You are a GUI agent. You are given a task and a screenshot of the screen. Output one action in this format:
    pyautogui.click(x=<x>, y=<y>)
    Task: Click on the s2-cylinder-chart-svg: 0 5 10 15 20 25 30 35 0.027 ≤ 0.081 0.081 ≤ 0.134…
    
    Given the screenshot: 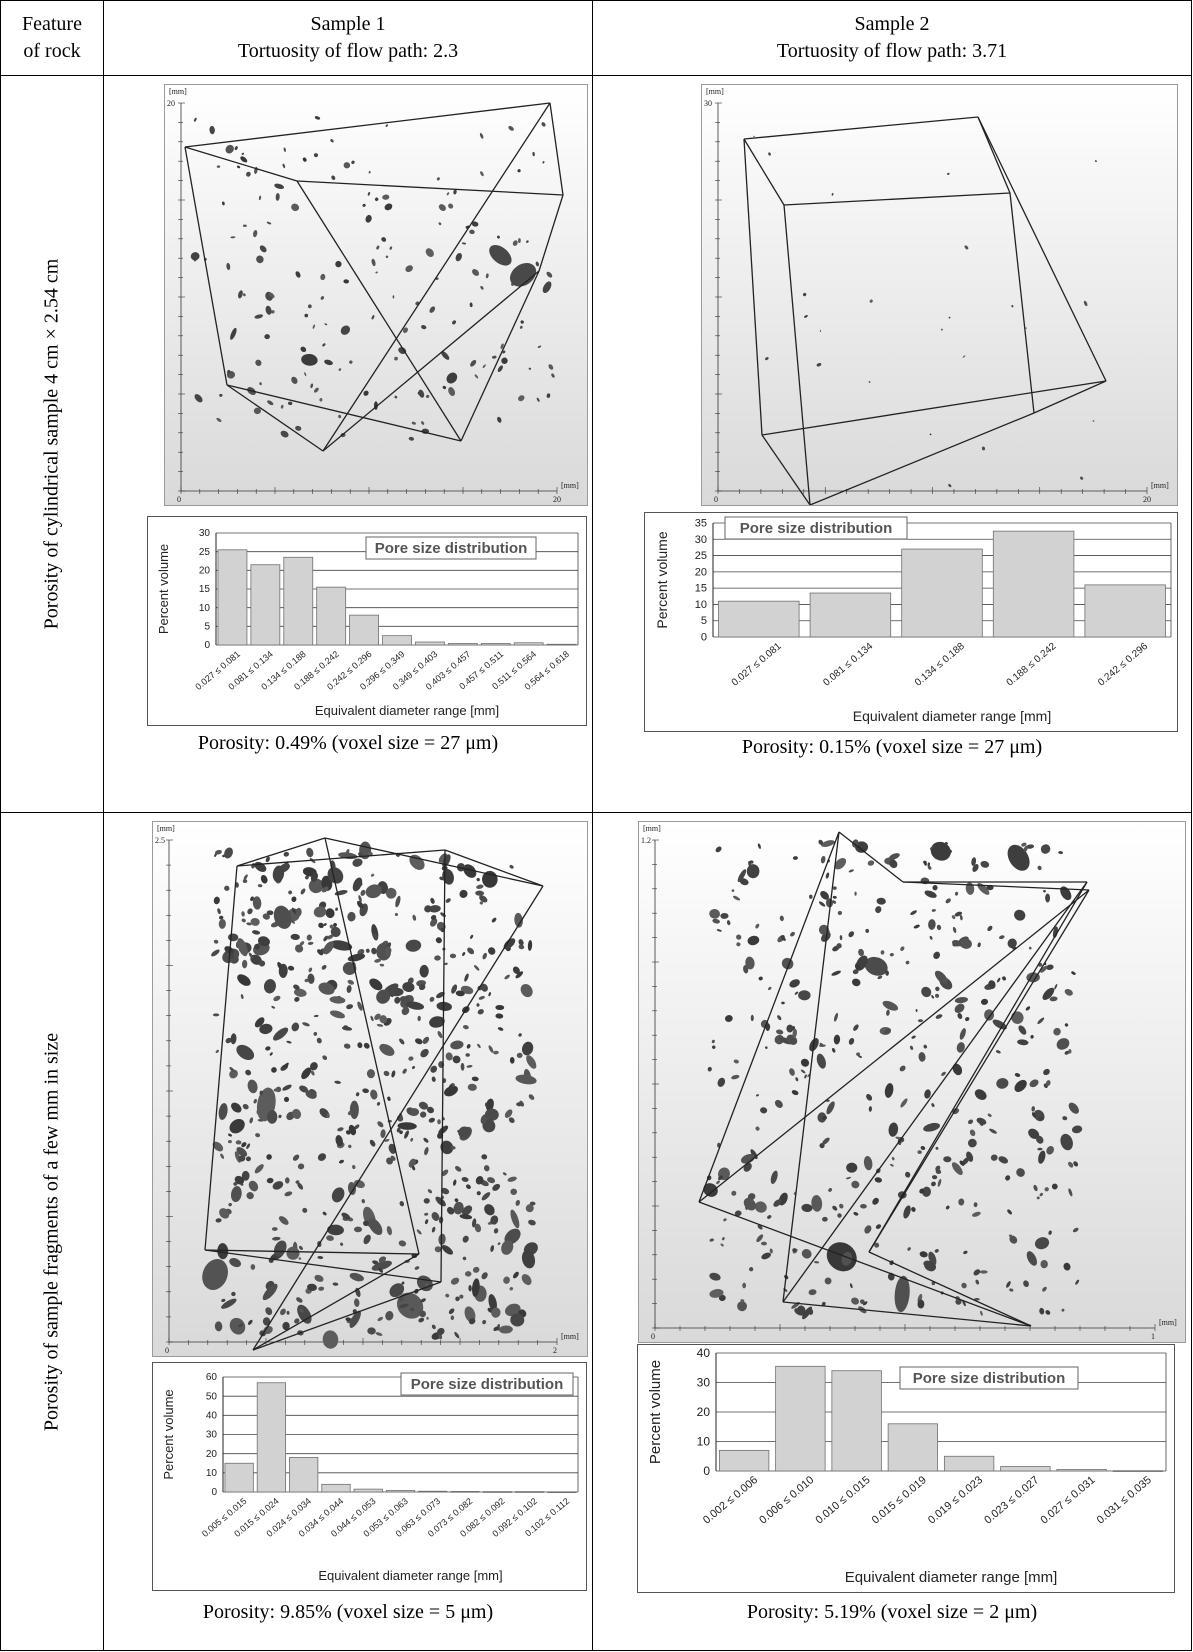 What is the action you would take?
    pyautogui.click(x=913, y=620)
    